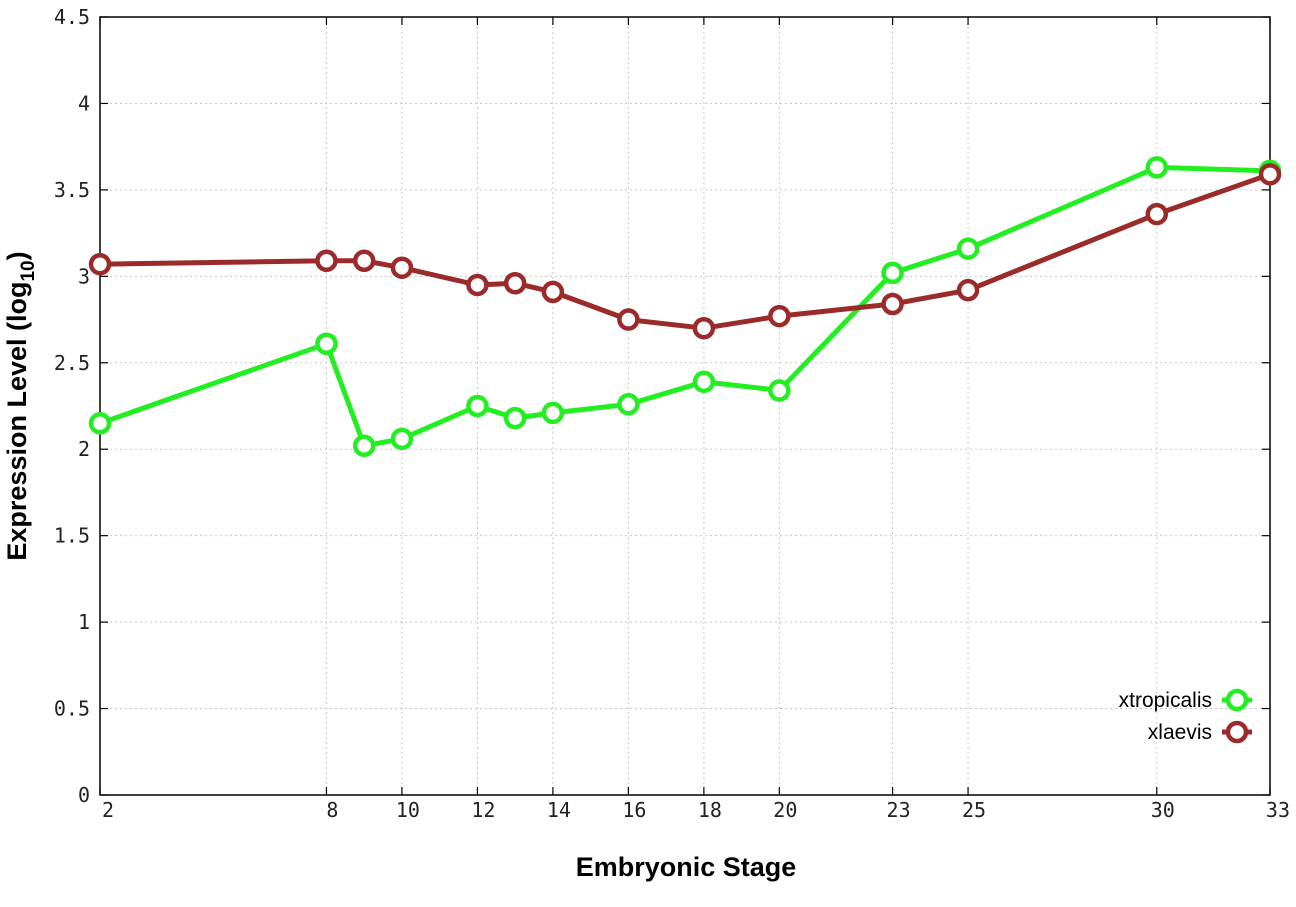 The image size is (1296, 907). I want to click on x-tick-label: 16, so click(634, 810).